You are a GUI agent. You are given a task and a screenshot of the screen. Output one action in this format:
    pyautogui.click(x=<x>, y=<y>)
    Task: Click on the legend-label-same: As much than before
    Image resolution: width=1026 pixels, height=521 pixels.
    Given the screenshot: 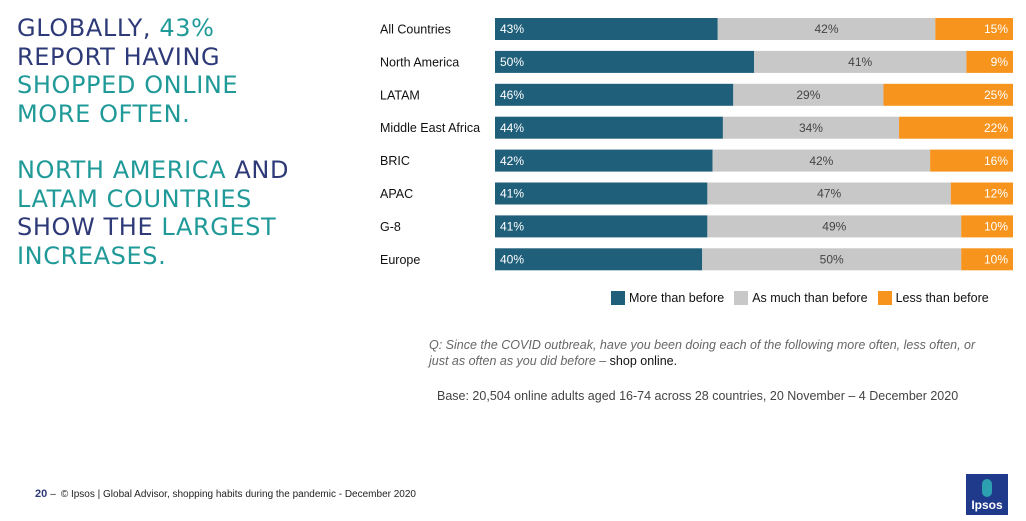 What is the action you would take?
    pyautogui.click(x=810, y=298)
    